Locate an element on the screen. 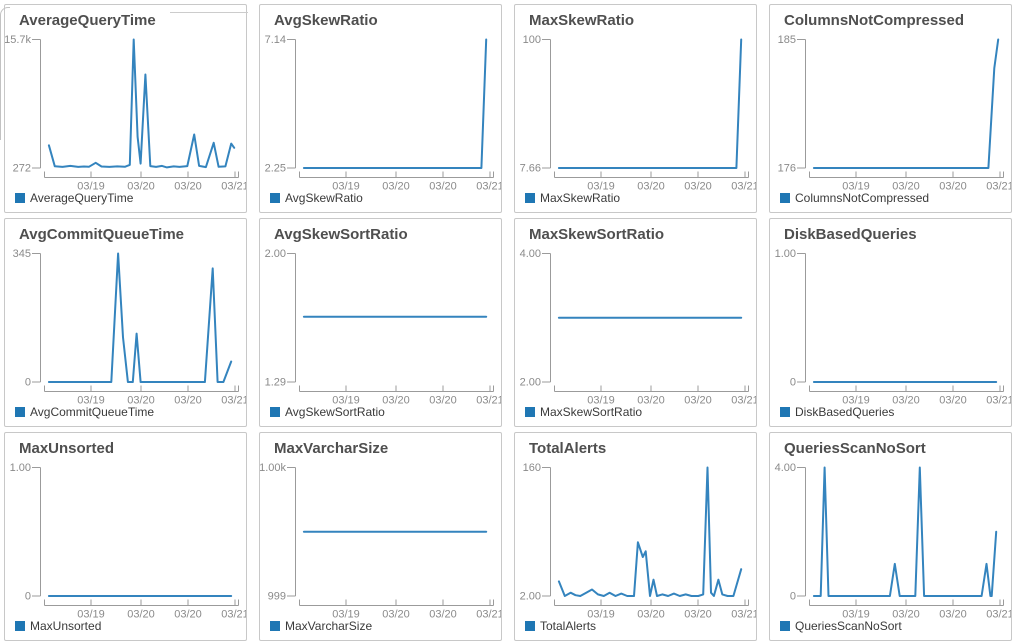 This screenshot has width=1027, height=641. line-chart: 100 7.66 03/19 03/20 03/20 03/21 is located at coordinates (636, 111).